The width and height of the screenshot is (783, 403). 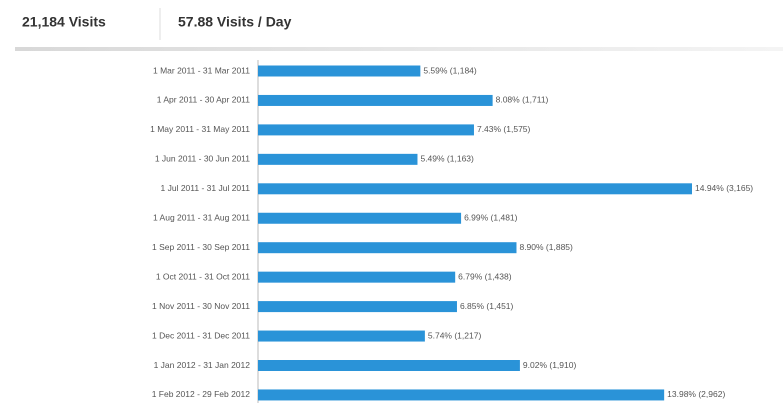 What do you see at coordinates (206, 188) in the screenshot?
I see `category-label: 1 Jul 2011 - 31 Jul 2011` at bounding box center [206, 188].